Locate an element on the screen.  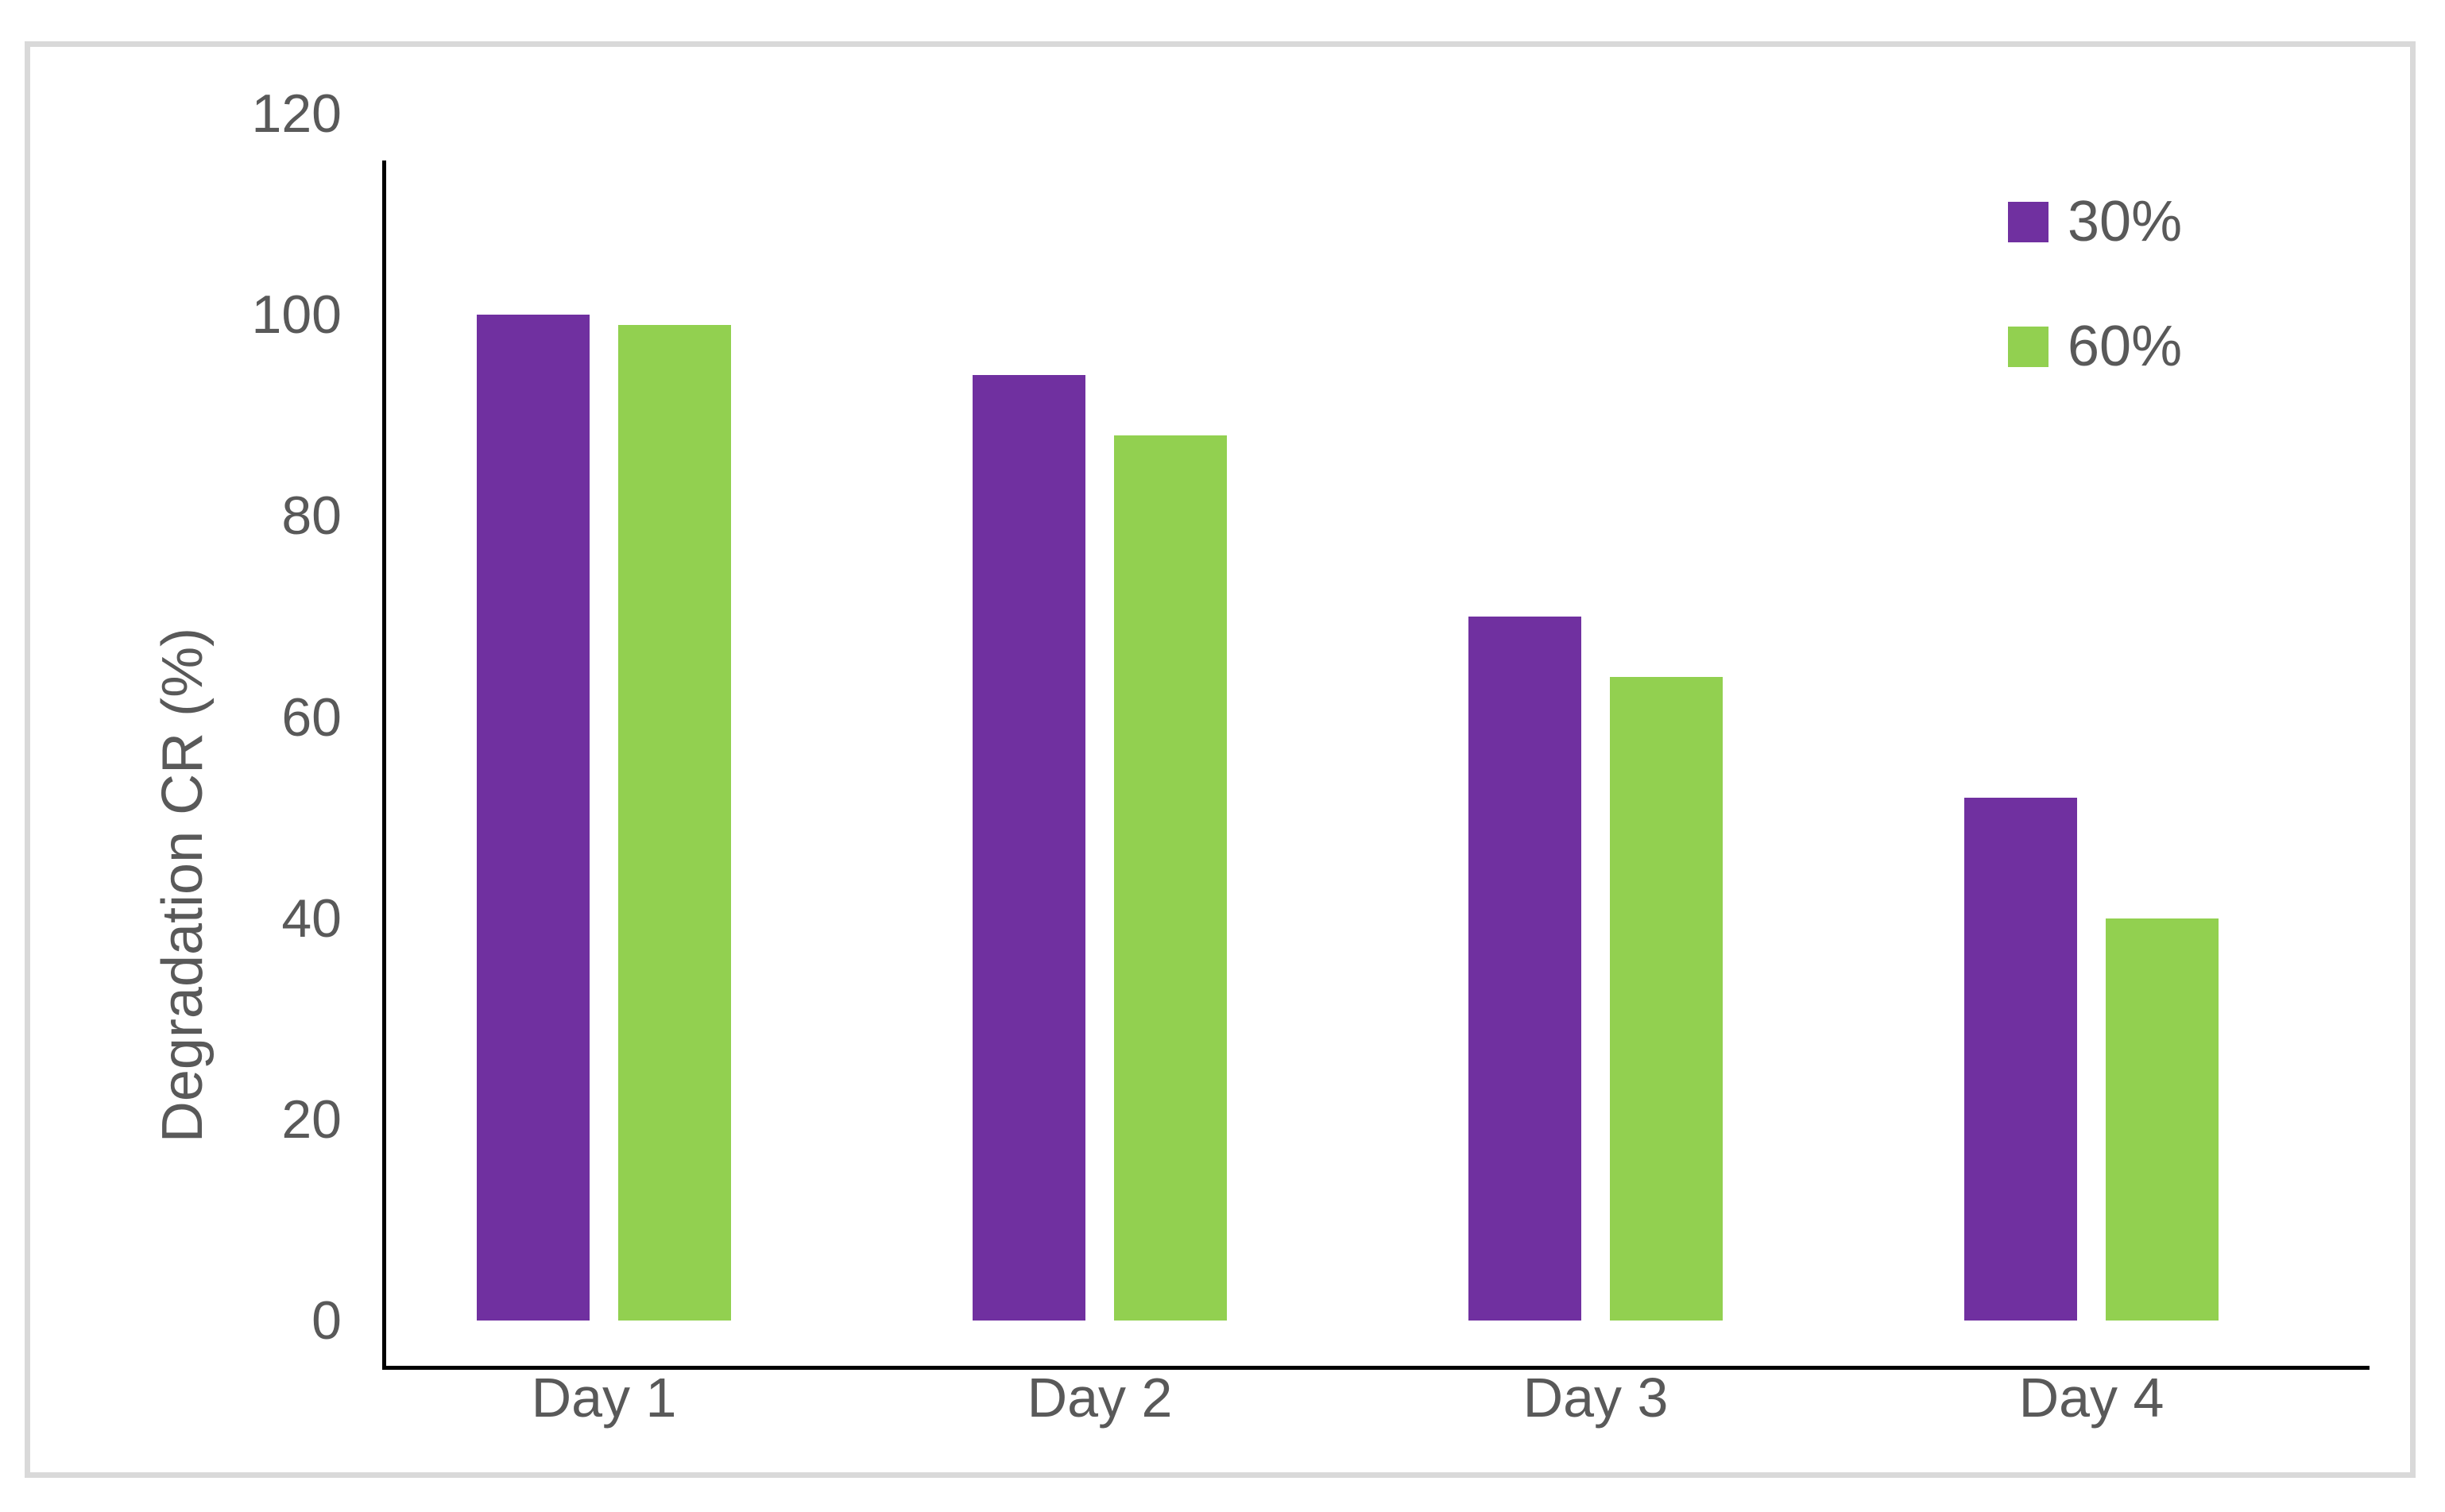
legend-entry-30pct: 30% is located at coordinates (2095, 221).